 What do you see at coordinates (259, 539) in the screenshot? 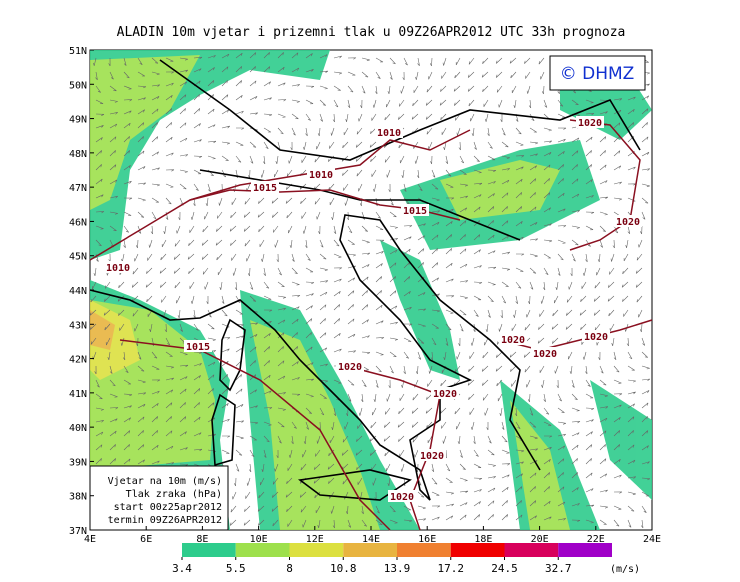
I see `lon-label: 10E` at bounding box center [259, 539].